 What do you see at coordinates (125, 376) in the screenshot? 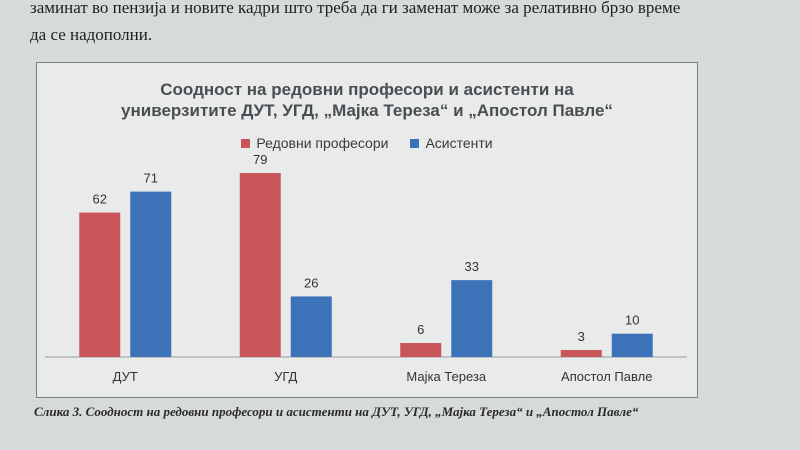
I see `x-tick-label-0: ДУТ` at bounding box center [125, 376].